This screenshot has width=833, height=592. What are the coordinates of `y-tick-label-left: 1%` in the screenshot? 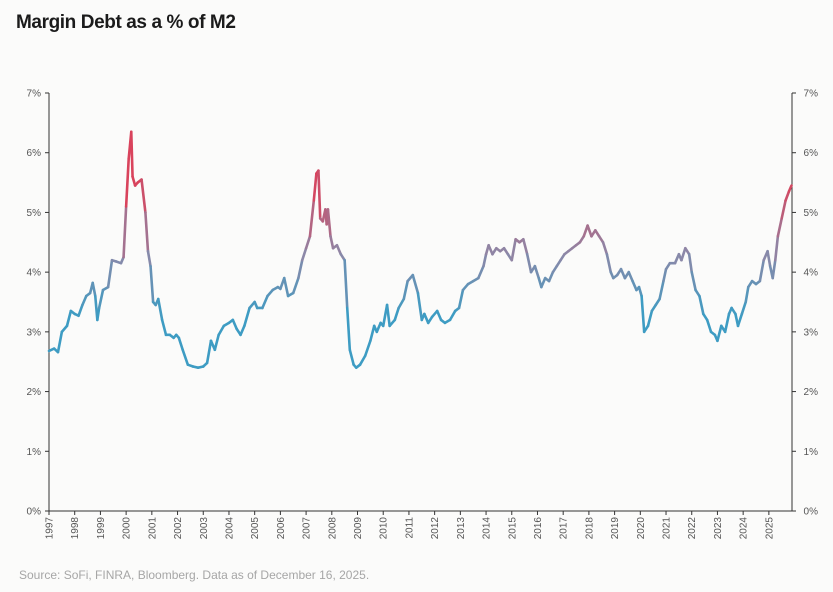 It's located at (34, 452).